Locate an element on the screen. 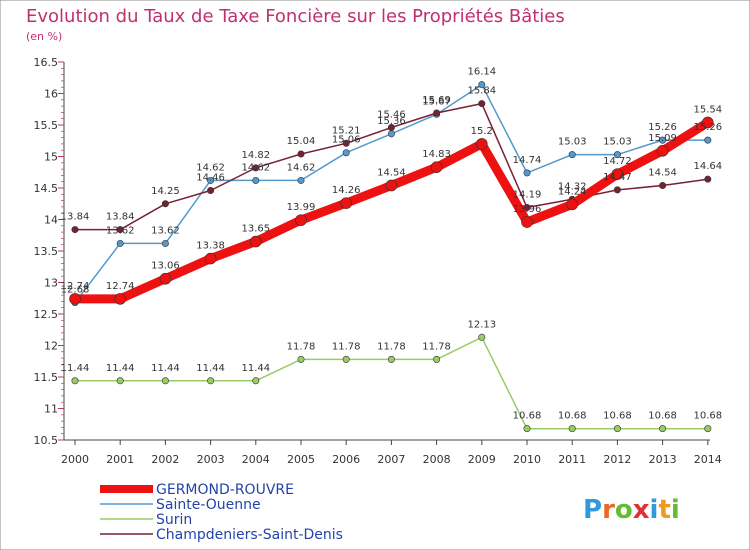  data-label: 15.69 is located at coordinates (436, 100).